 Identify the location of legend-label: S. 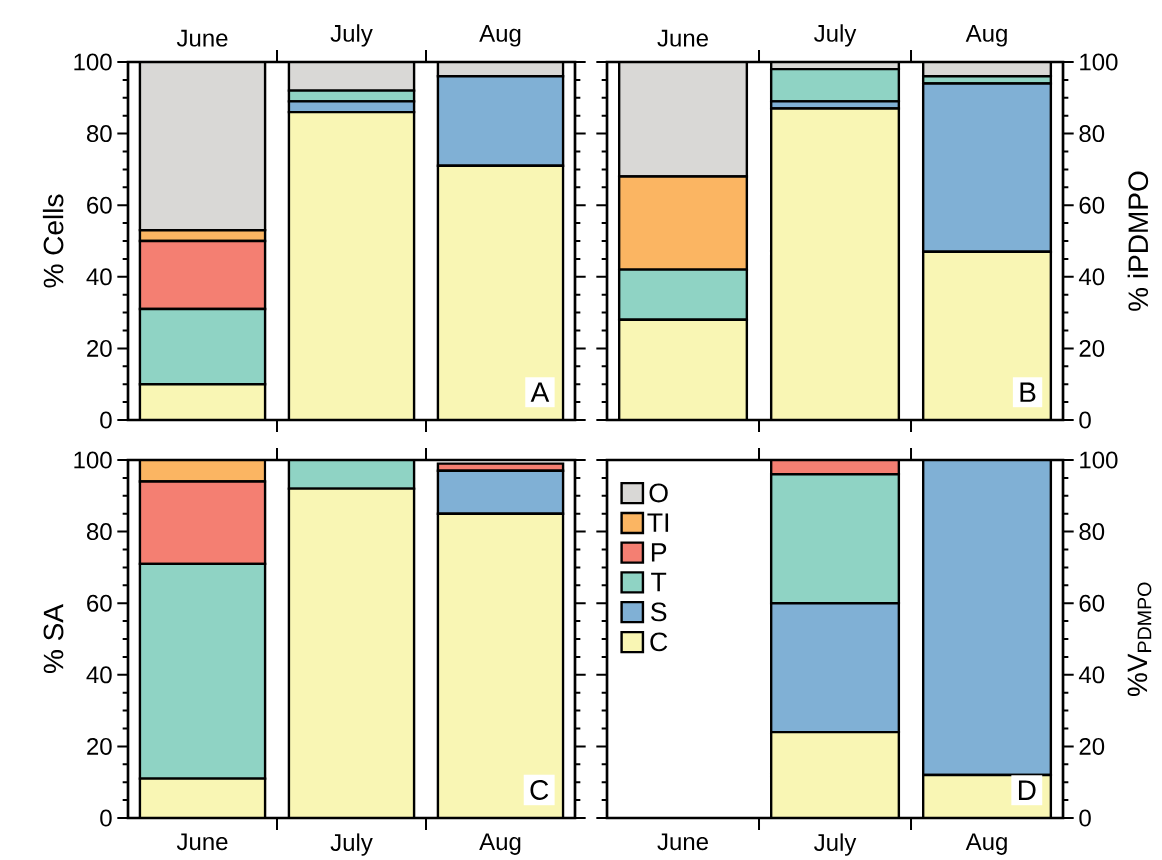
(658, 612).